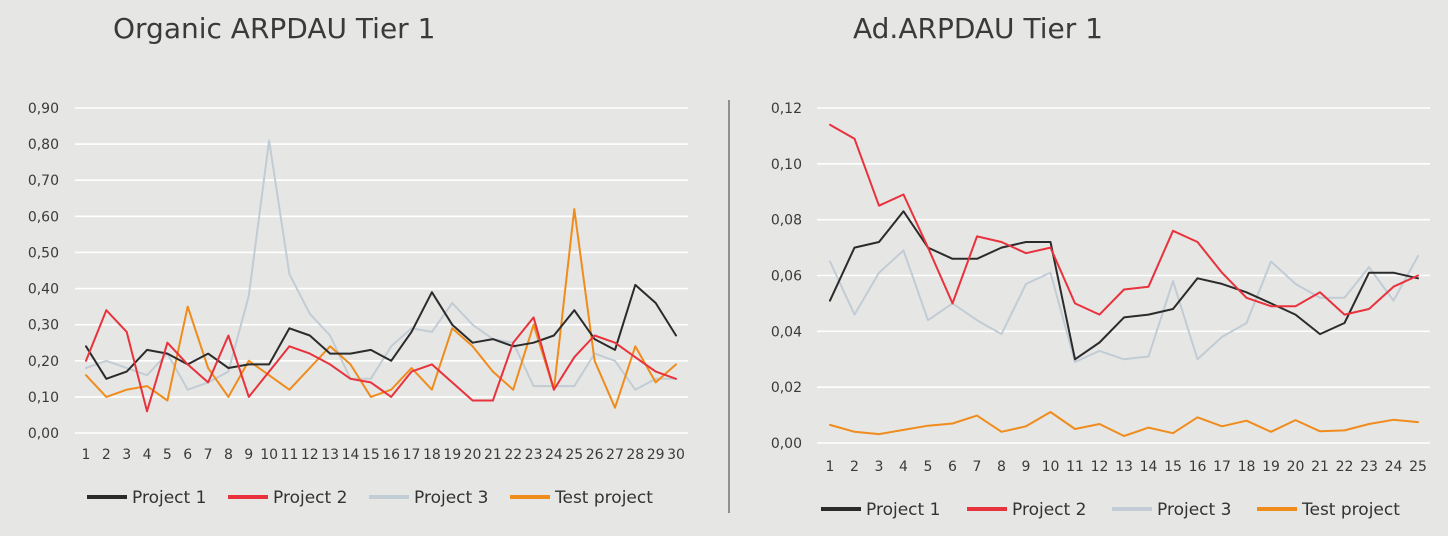 The height and width of the screenshot is (536, 1448). Describe the element at coordinates (43, 253) in the screenshot. I see `y-tick-label: 0,50` at that location.